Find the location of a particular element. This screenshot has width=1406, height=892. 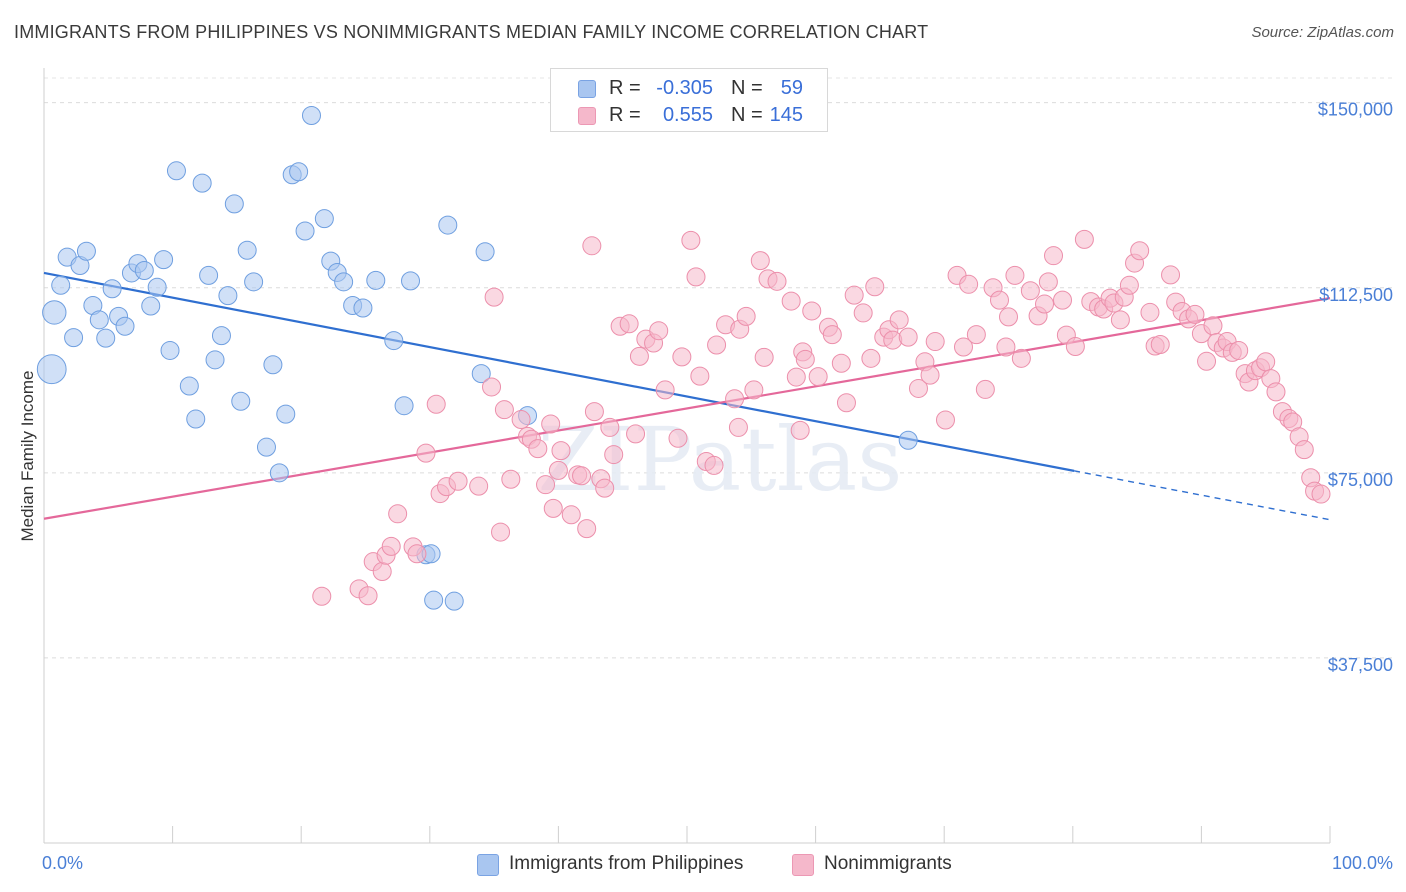

y-tick-label: $150,000 is located at coordinates (1355, 110).